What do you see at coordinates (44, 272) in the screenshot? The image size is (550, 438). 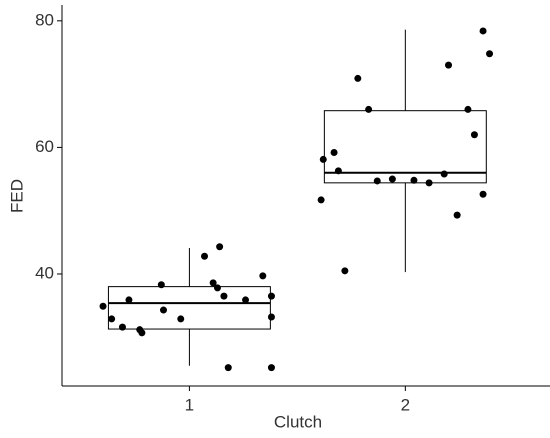 I see `y-tick-label: 40` at bounding box center [44, 272].